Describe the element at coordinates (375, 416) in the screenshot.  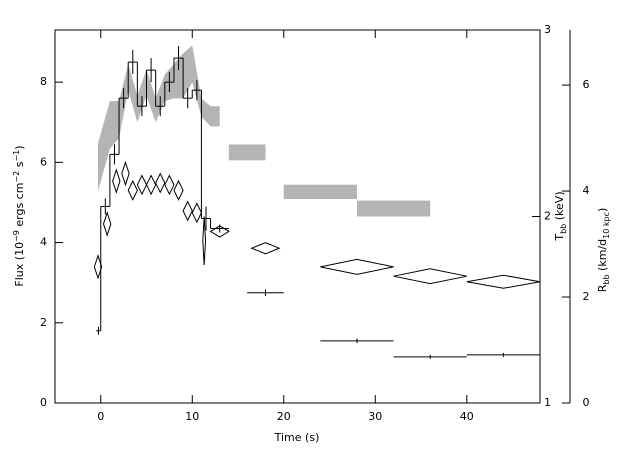
I see `x-tick-label: 30` at that location.